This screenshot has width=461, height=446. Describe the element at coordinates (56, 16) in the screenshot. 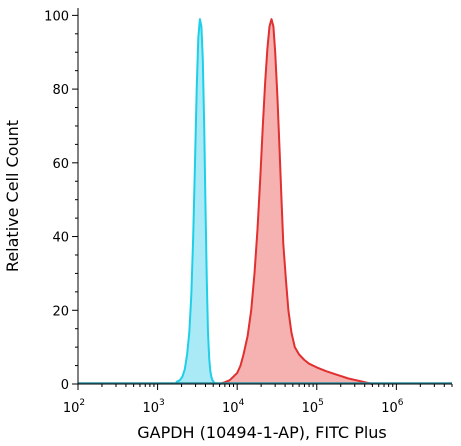

I see `y-tick-label: 100` at that location.